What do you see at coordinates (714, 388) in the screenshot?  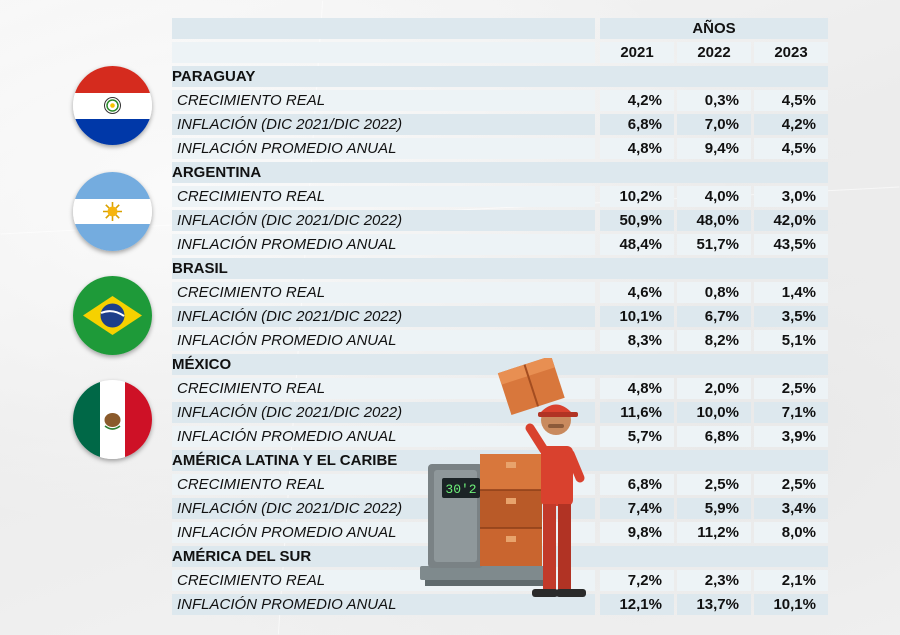 I see `metric-value-2022: 2,0%` at bounding box center [714, 388].